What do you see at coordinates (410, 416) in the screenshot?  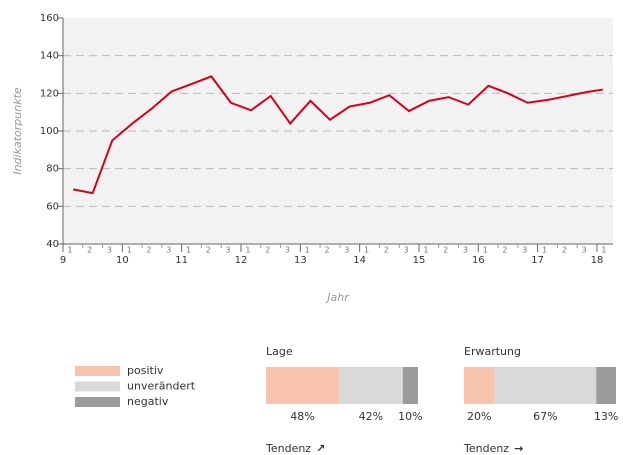 I see `value-label: 10%` at bounding box center [410, 416].